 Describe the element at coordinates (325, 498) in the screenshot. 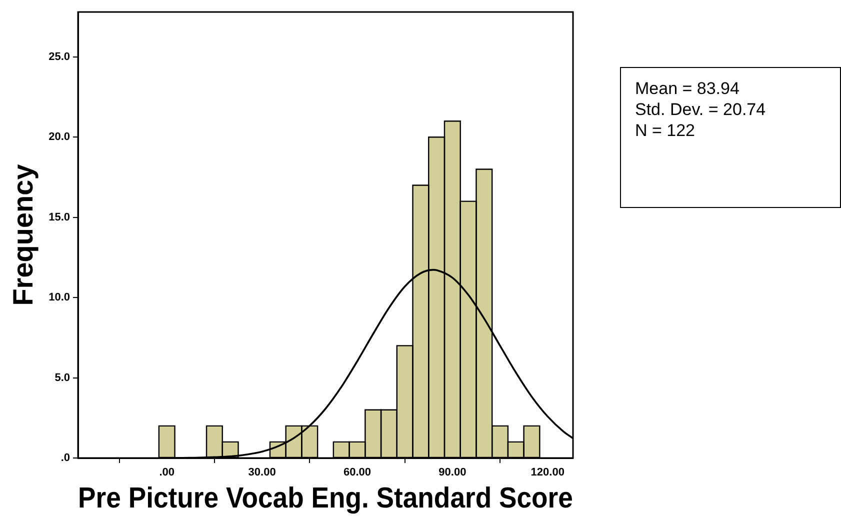

I see `x-axis-title: Pre Picture Vocab Eng. Standard Score` at that location.